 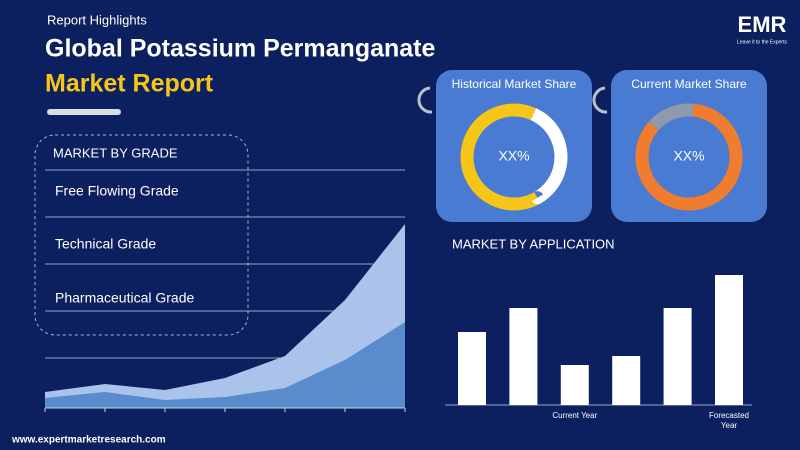 I want to click on area, so click(x=225, y=365).